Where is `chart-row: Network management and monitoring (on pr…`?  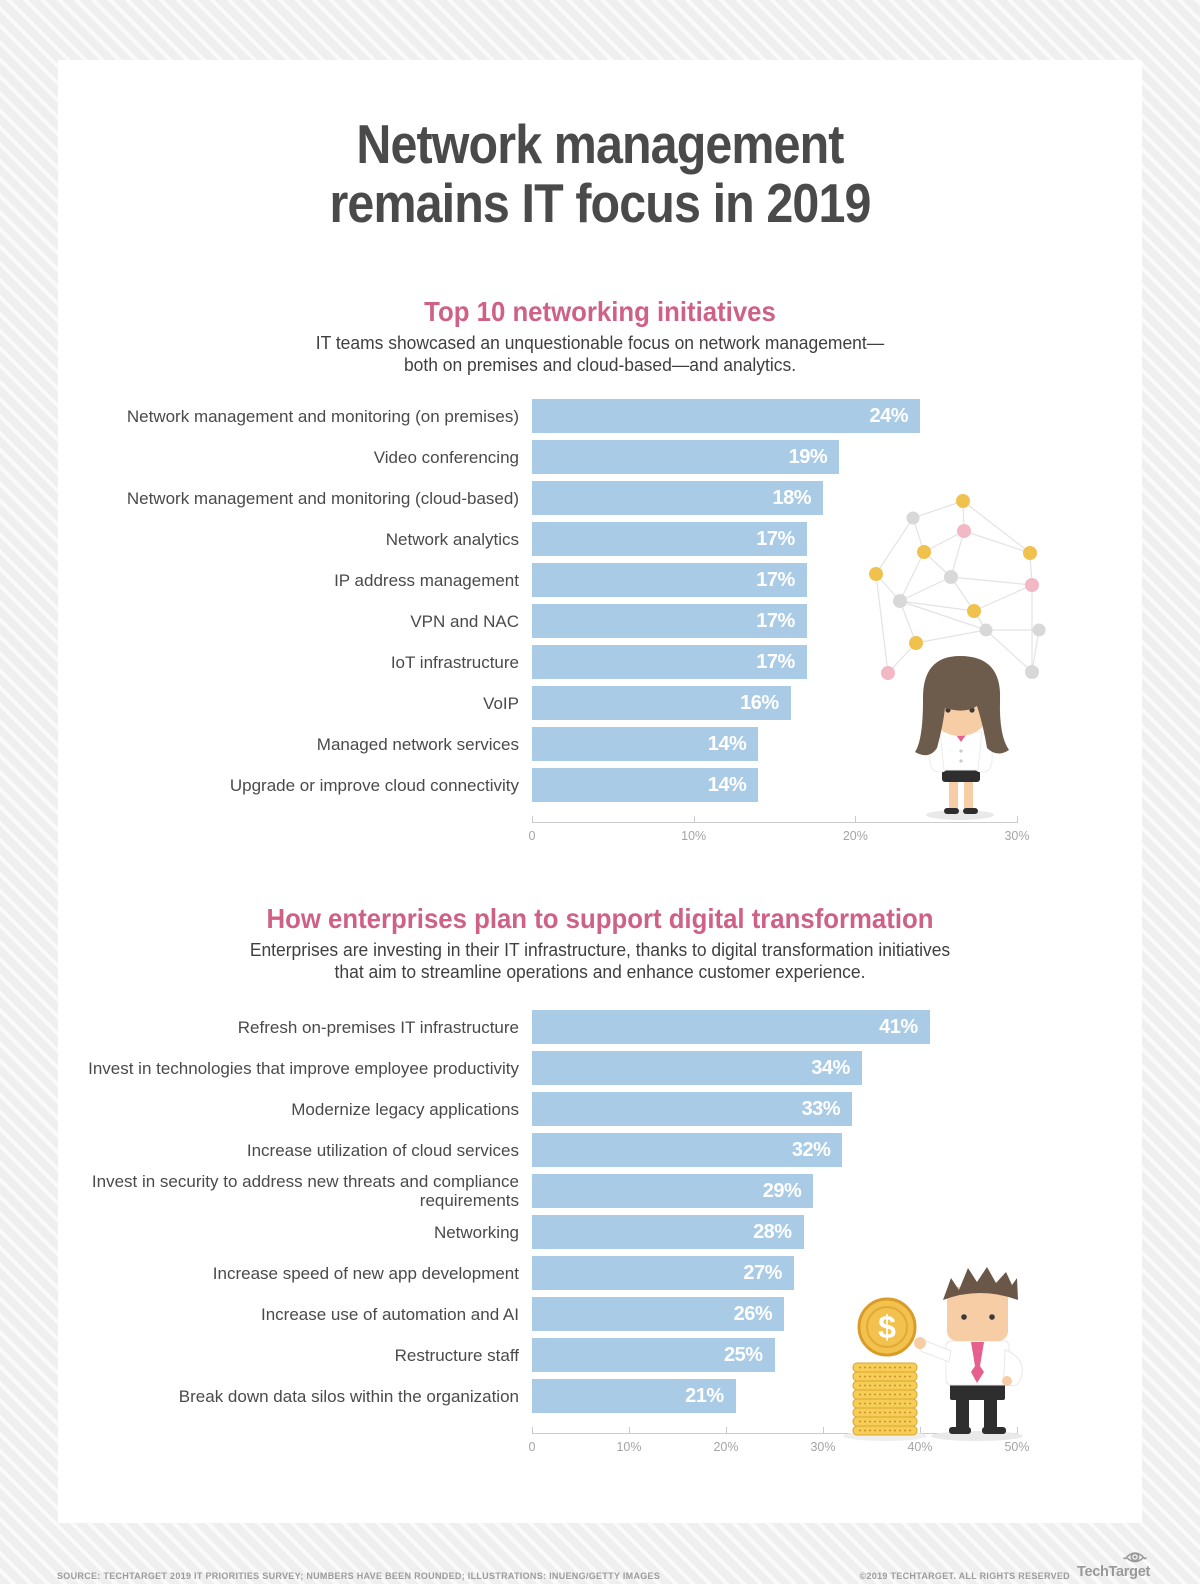
chart-row: Network management and monitoring (on pr… is located at coordinates (600, 416).